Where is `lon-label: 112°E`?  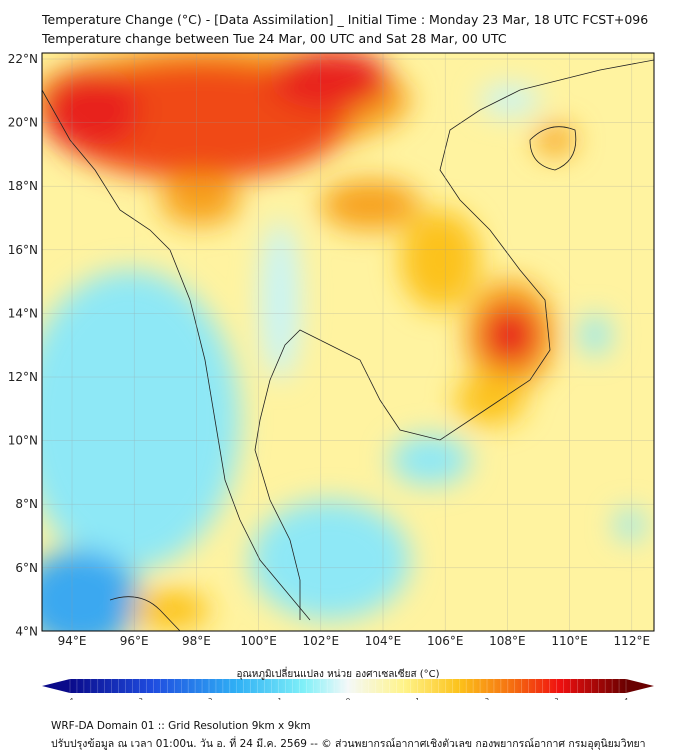 lon-label: 112°E is located at coordinates (632, 641).